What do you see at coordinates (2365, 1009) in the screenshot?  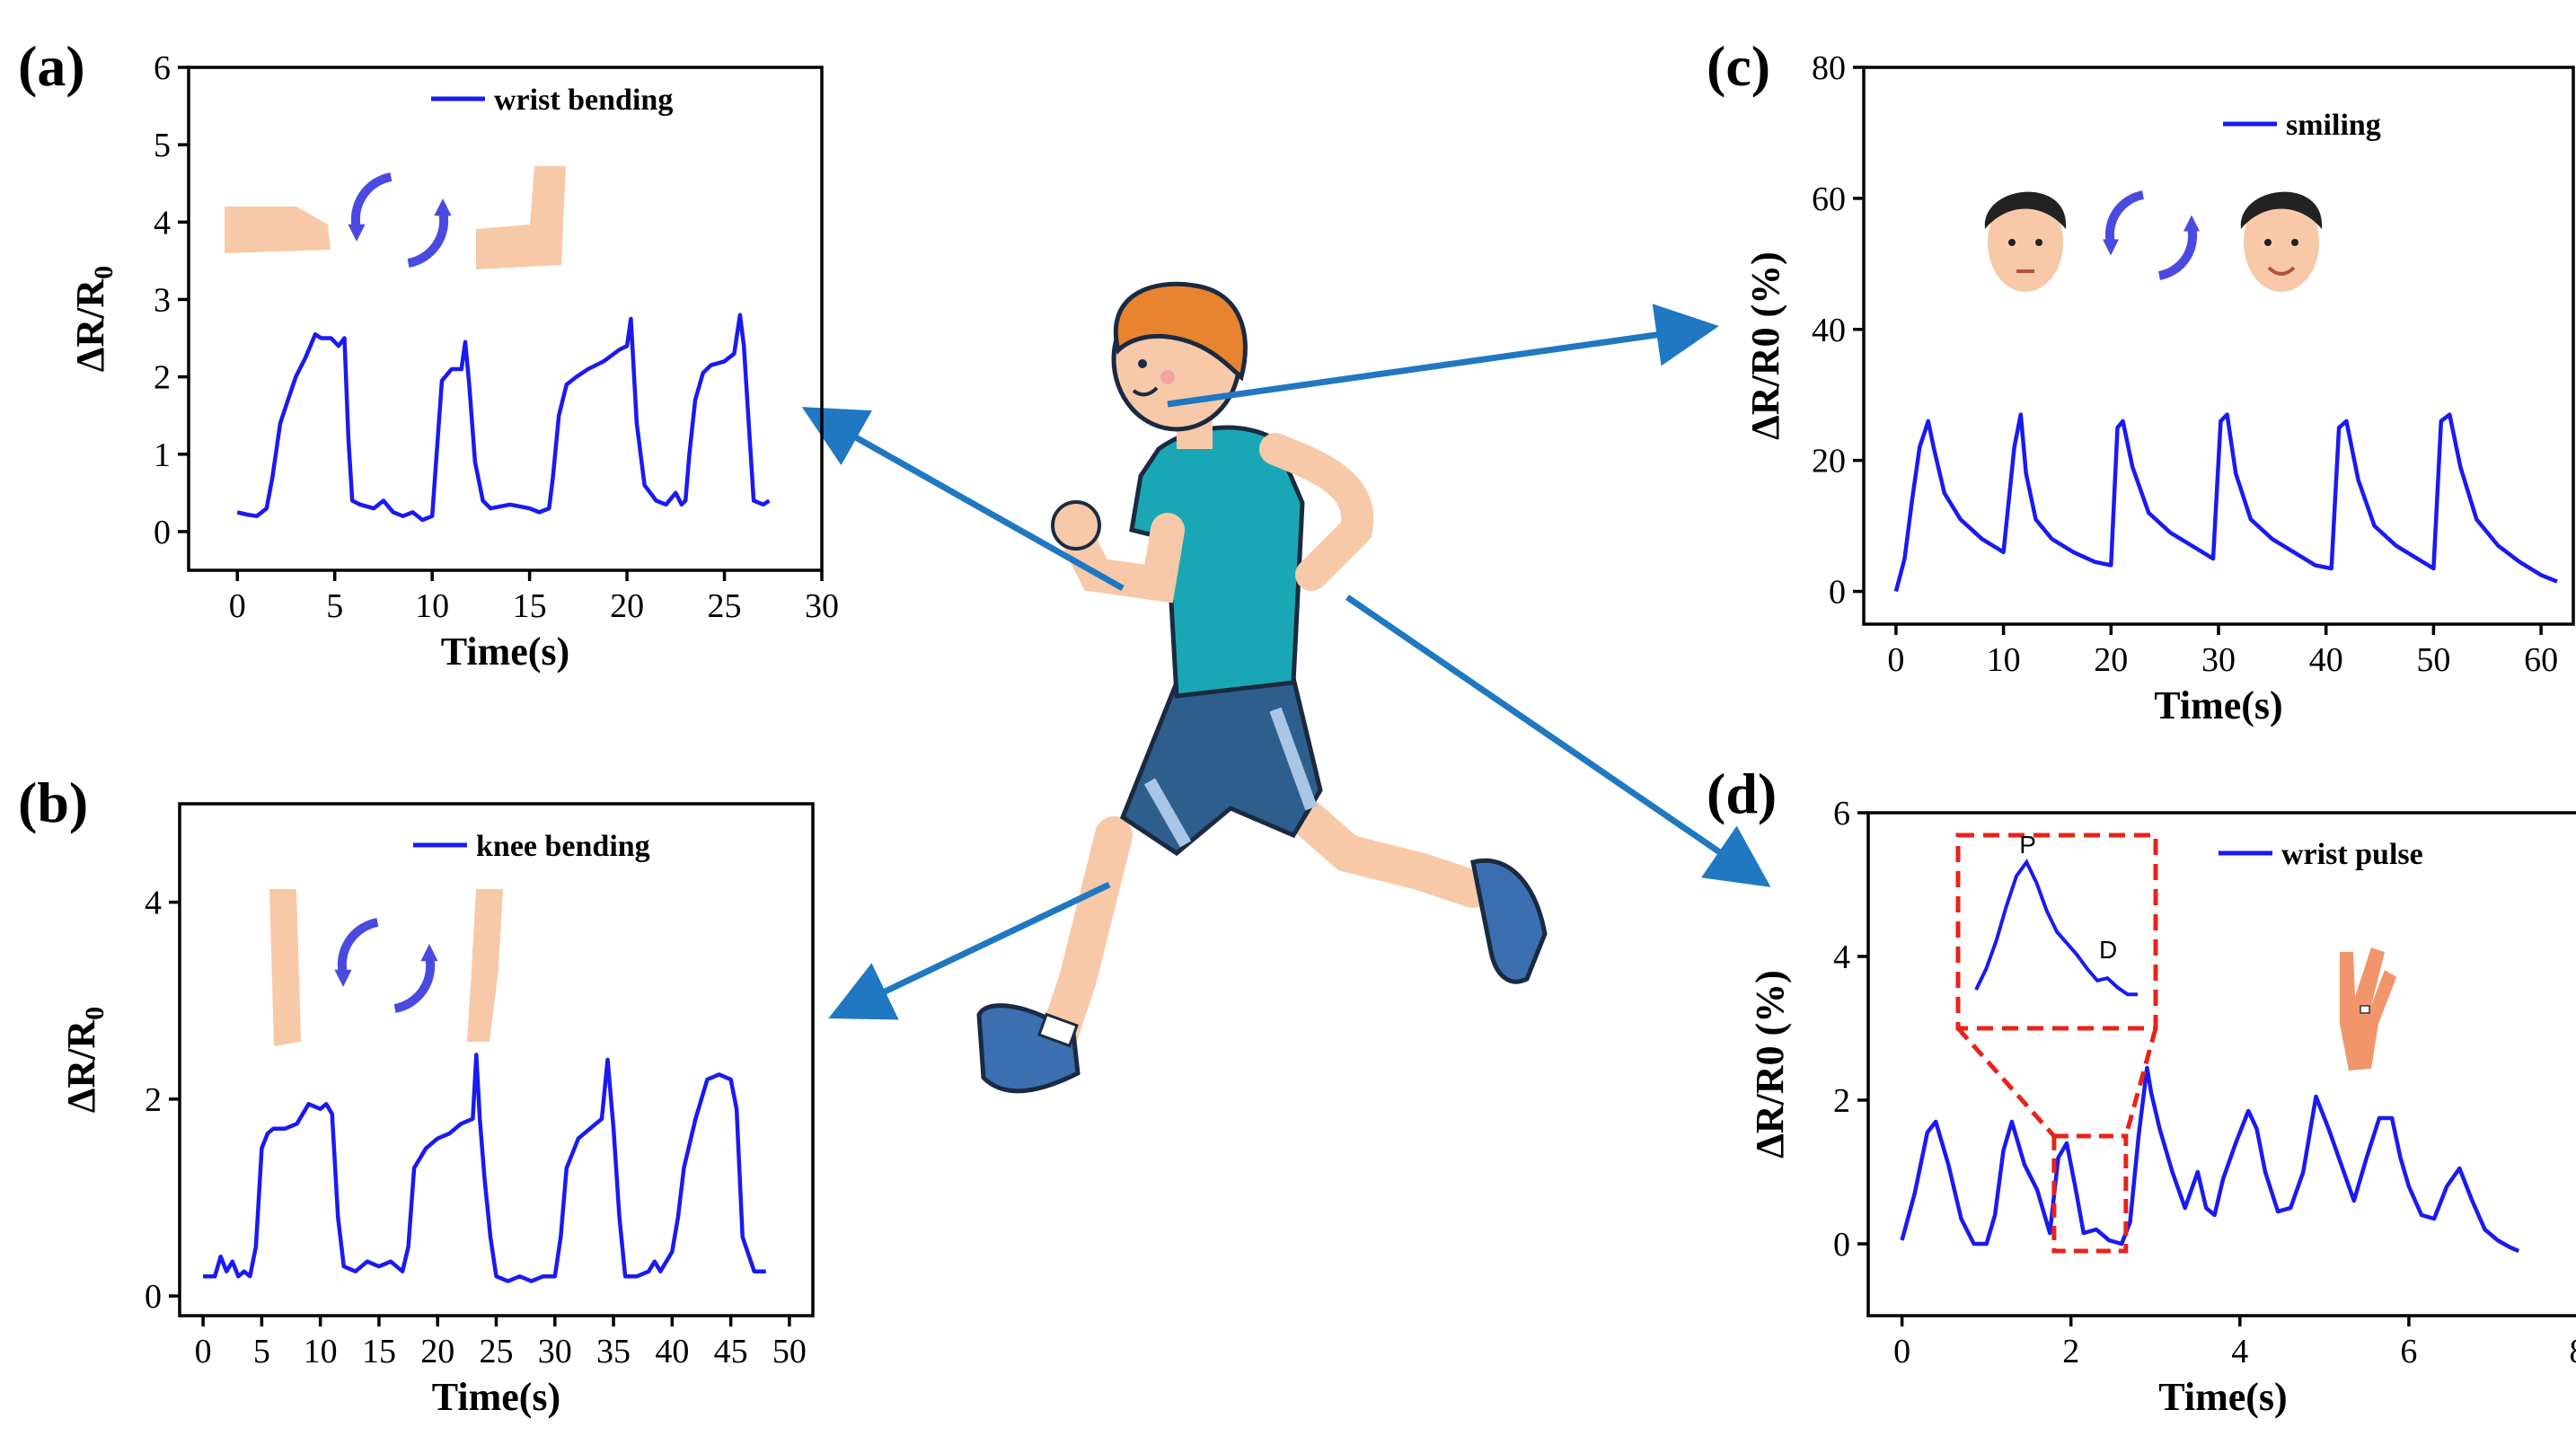 I see `sensor-patch` at bounding box center [2365, 1009].